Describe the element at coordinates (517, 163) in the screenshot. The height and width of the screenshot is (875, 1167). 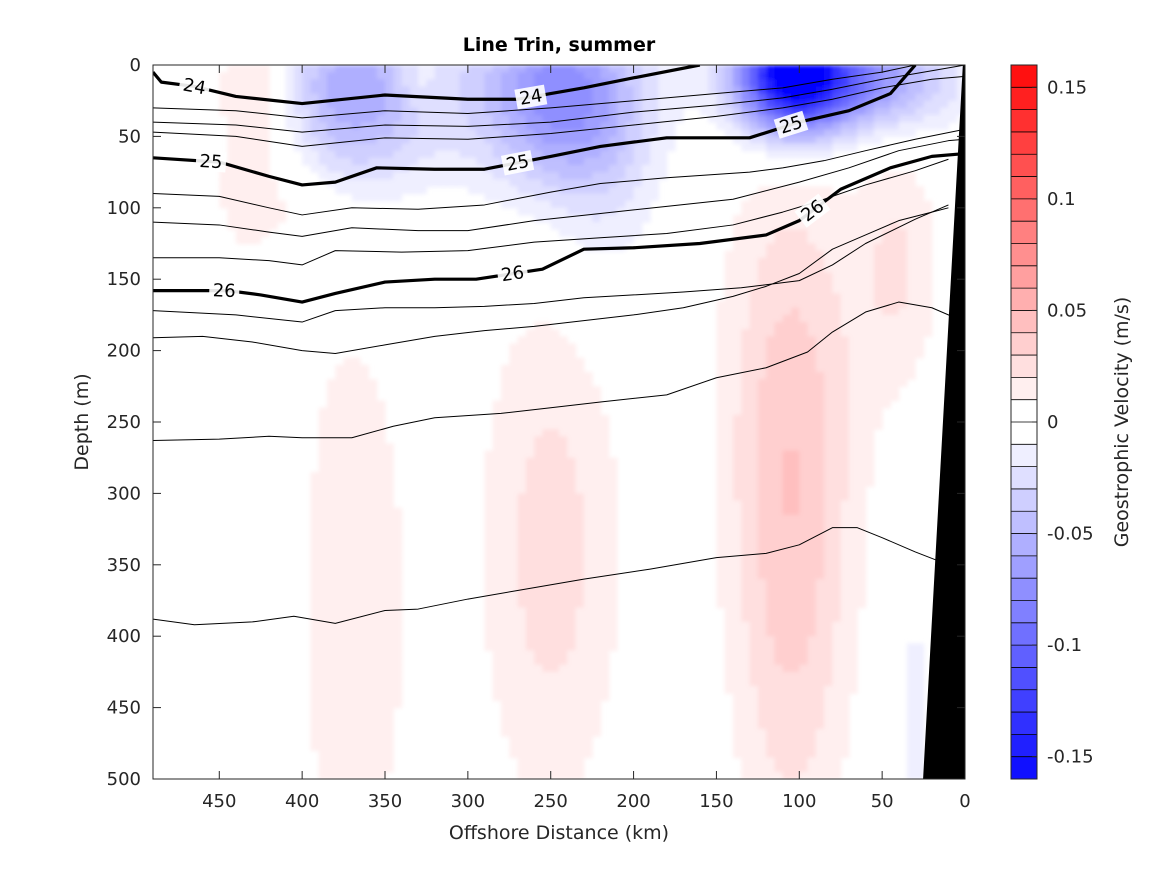
I see `contour-label-bg` at that location.